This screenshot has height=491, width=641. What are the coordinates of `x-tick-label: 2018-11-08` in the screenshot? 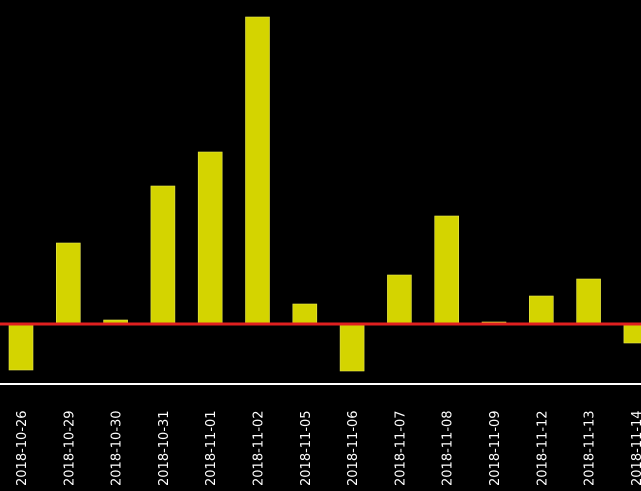 It's located at (448, 448).